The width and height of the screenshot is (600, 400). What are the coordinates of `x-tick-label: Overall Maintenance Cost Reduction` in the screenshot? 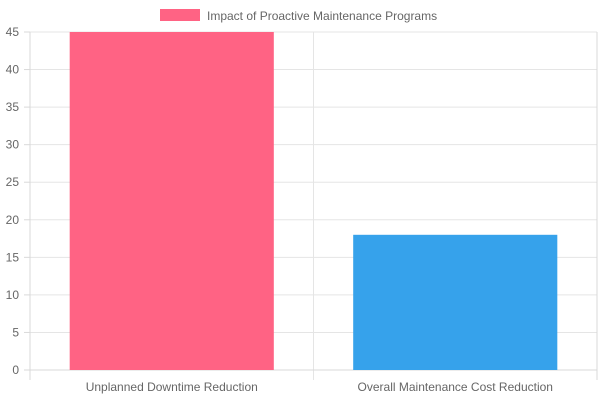 It's located at (455, 387).